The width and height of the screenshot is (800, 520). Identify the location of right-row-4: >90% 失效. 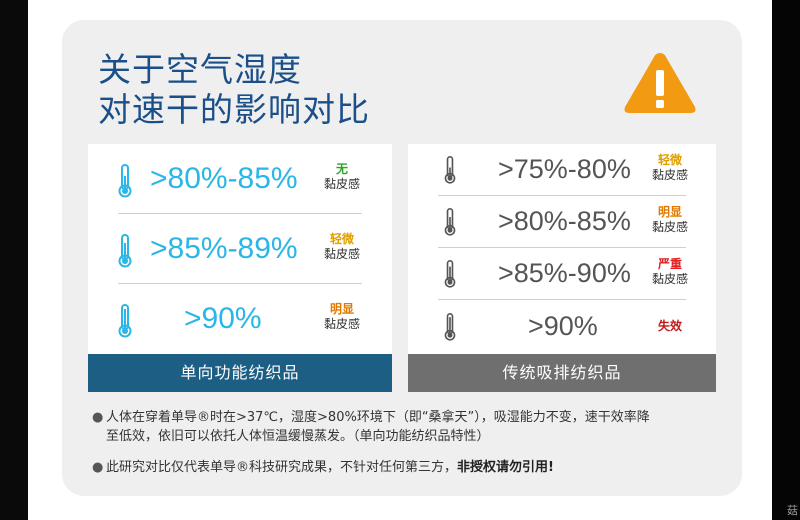
(562, 327).